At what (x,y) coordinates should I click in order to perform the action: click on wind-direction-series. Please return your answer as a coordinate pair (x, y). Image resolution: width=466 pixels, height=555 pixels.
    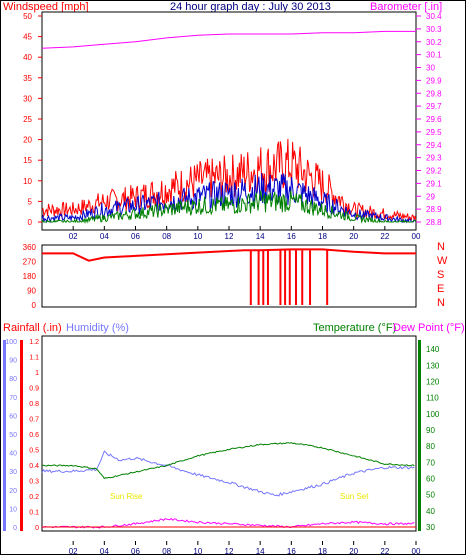
    Looking at the image, I should click on (229, 255).